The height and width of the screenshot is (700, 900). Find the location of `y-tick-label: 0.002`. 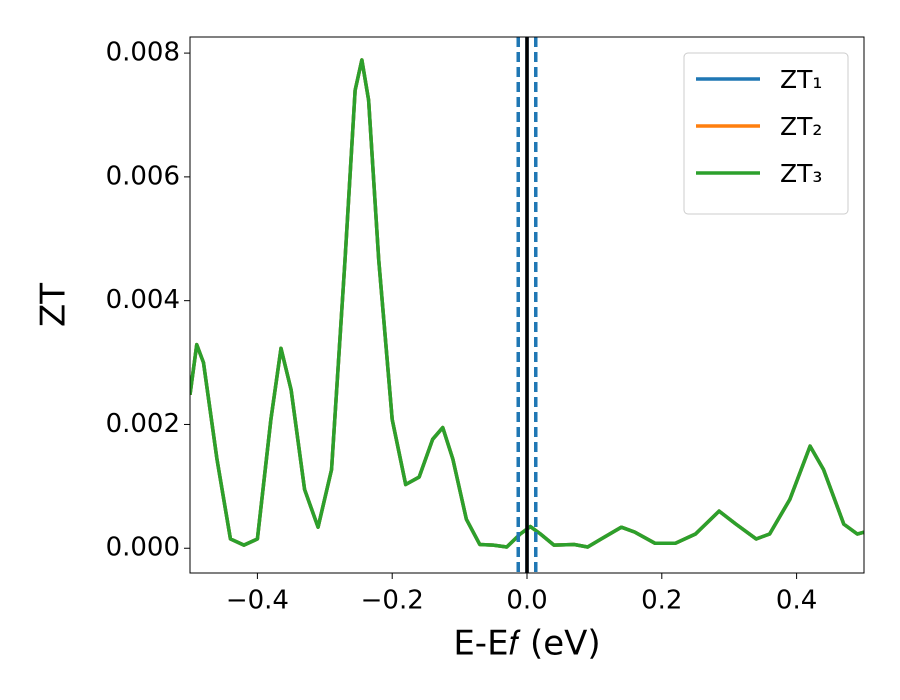

y-tick-label: 0.002 is located at coordinates (143, 424).